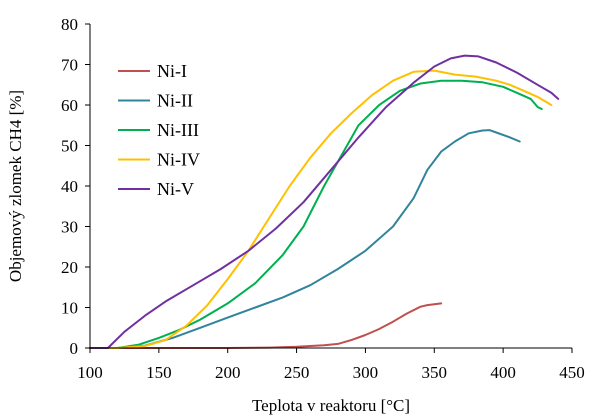 The width and height of the screenshot is (599, 417). What do you see at coordinates (155, 101) in the screenshot?
I see `legend-item-ni-ii: Ni-II` at bounding box center [155, 101].